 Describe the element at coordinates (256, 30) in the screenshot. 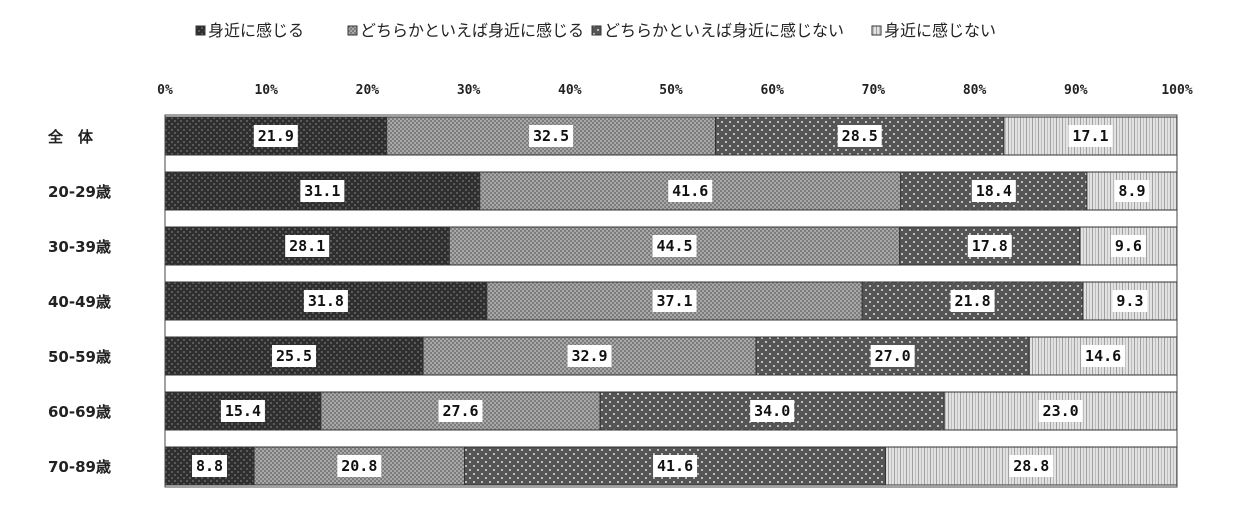

I see `legend-label-0: 身近に感じる` at that location.